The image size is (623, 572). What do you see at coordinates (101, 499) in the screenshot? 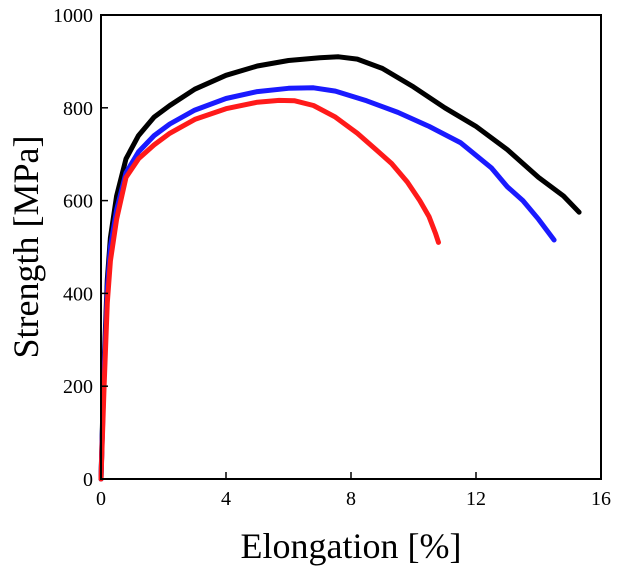
I see `x-tick-label: 0` at bounding box center [101, 499].